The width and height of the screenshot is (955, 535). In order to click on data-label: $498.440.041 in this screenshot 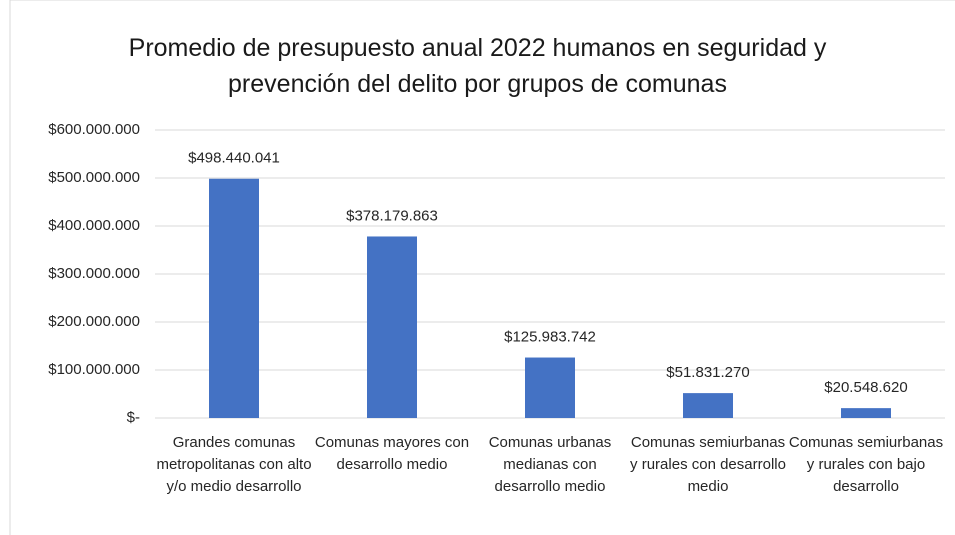, I will do `click(234, 158)`.